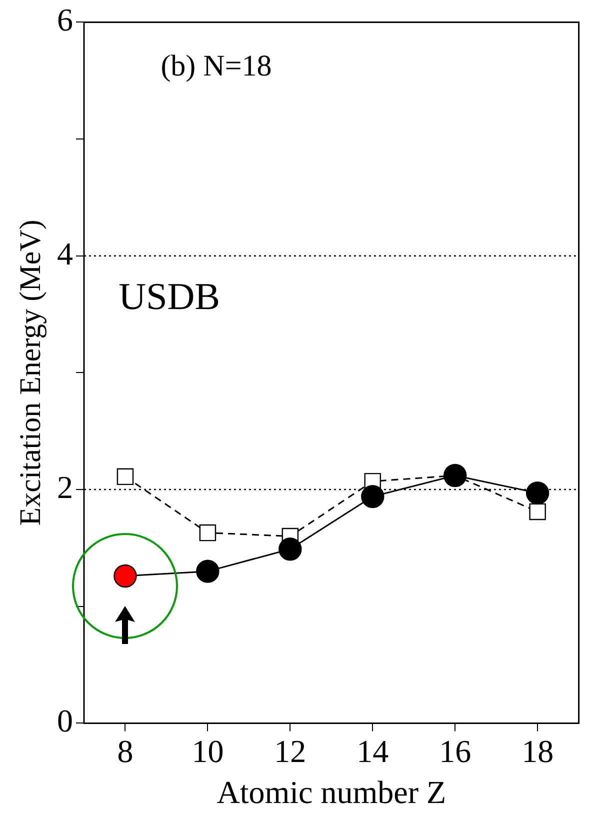  Describe the element at coordinates (216, 66) in the screenshot. I see `annotation: (b) N=18` at that location.